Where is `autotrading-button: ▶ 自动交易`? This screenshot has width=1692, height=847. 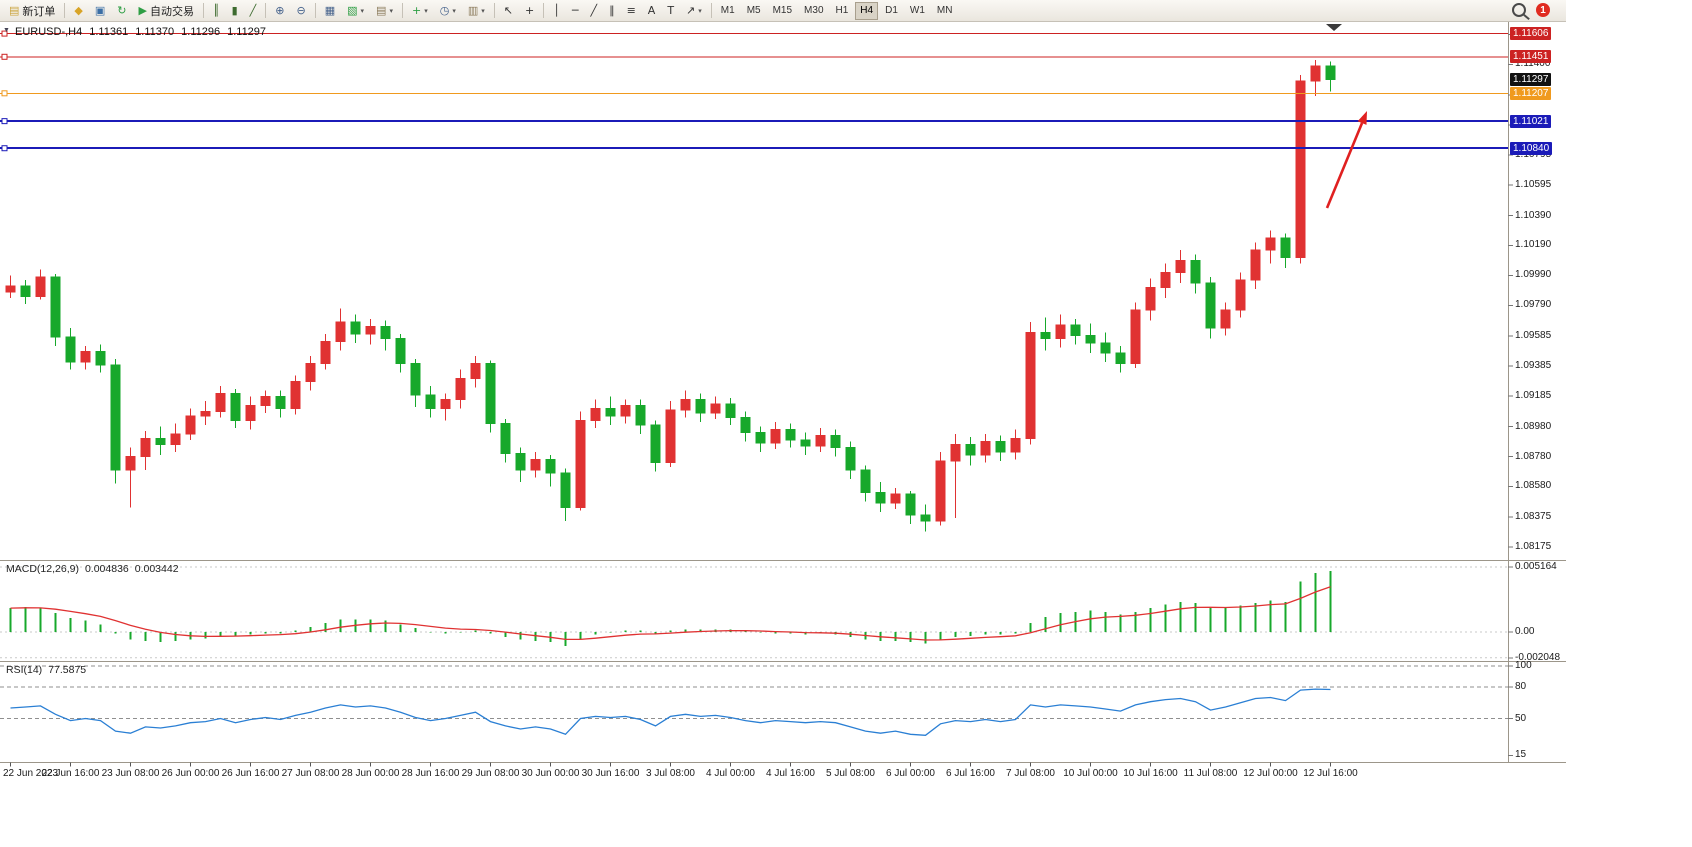
autotrading-button: ▶ 自动交易 is located at coordinates (166, 11).